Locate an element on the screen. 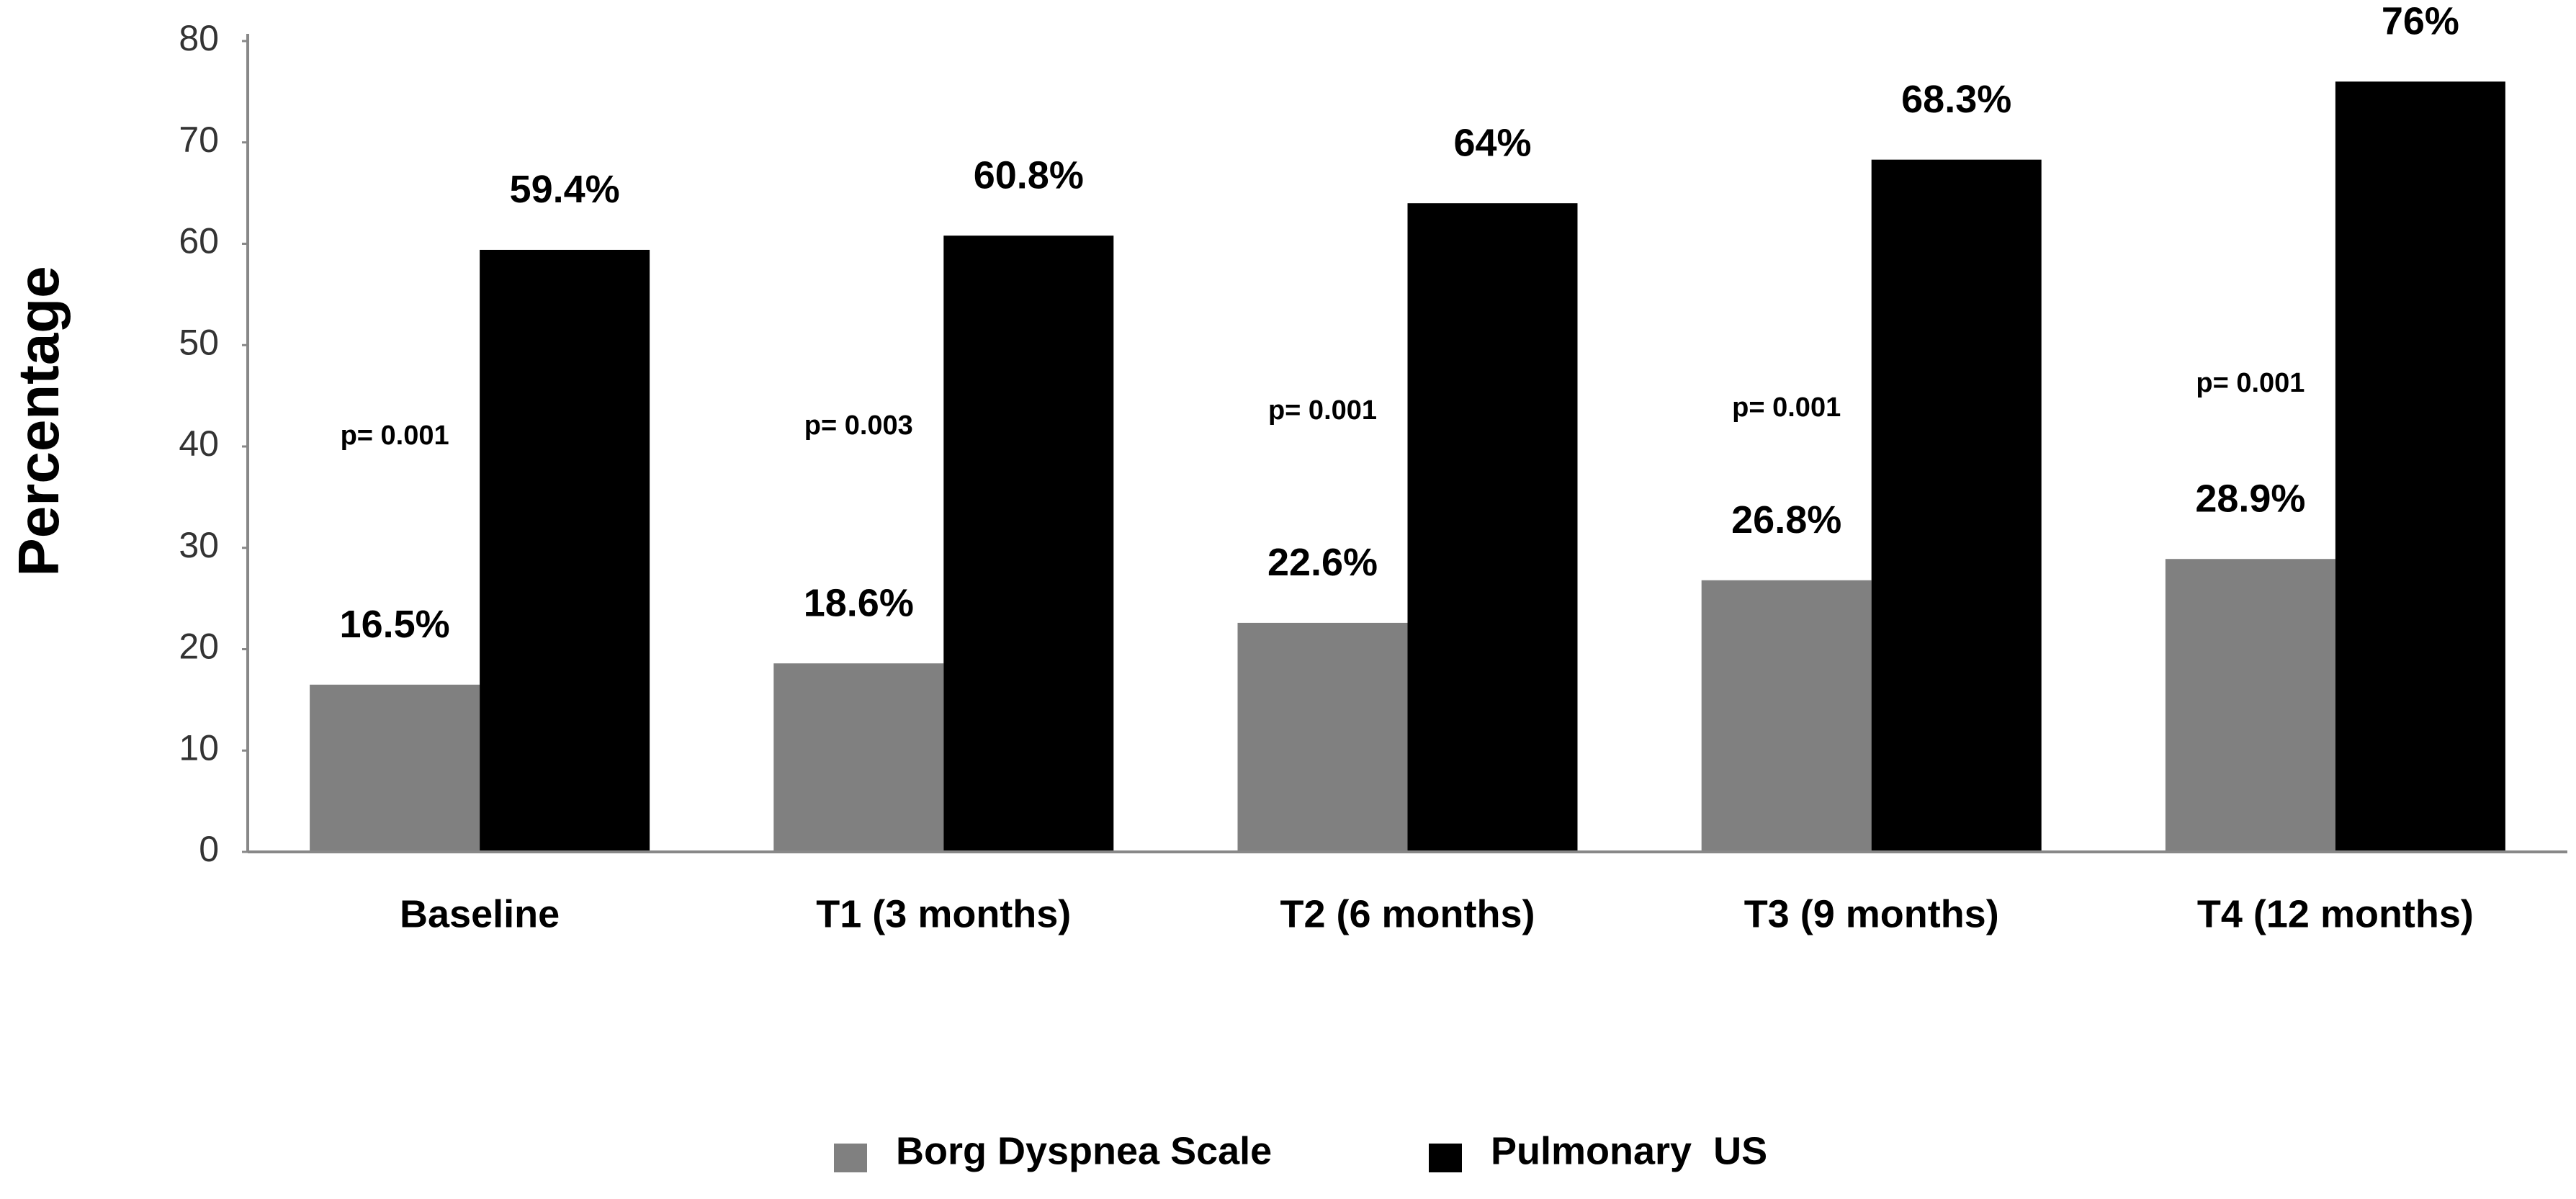  y-axis-label: Percentage is located at coordinates (38, 421).